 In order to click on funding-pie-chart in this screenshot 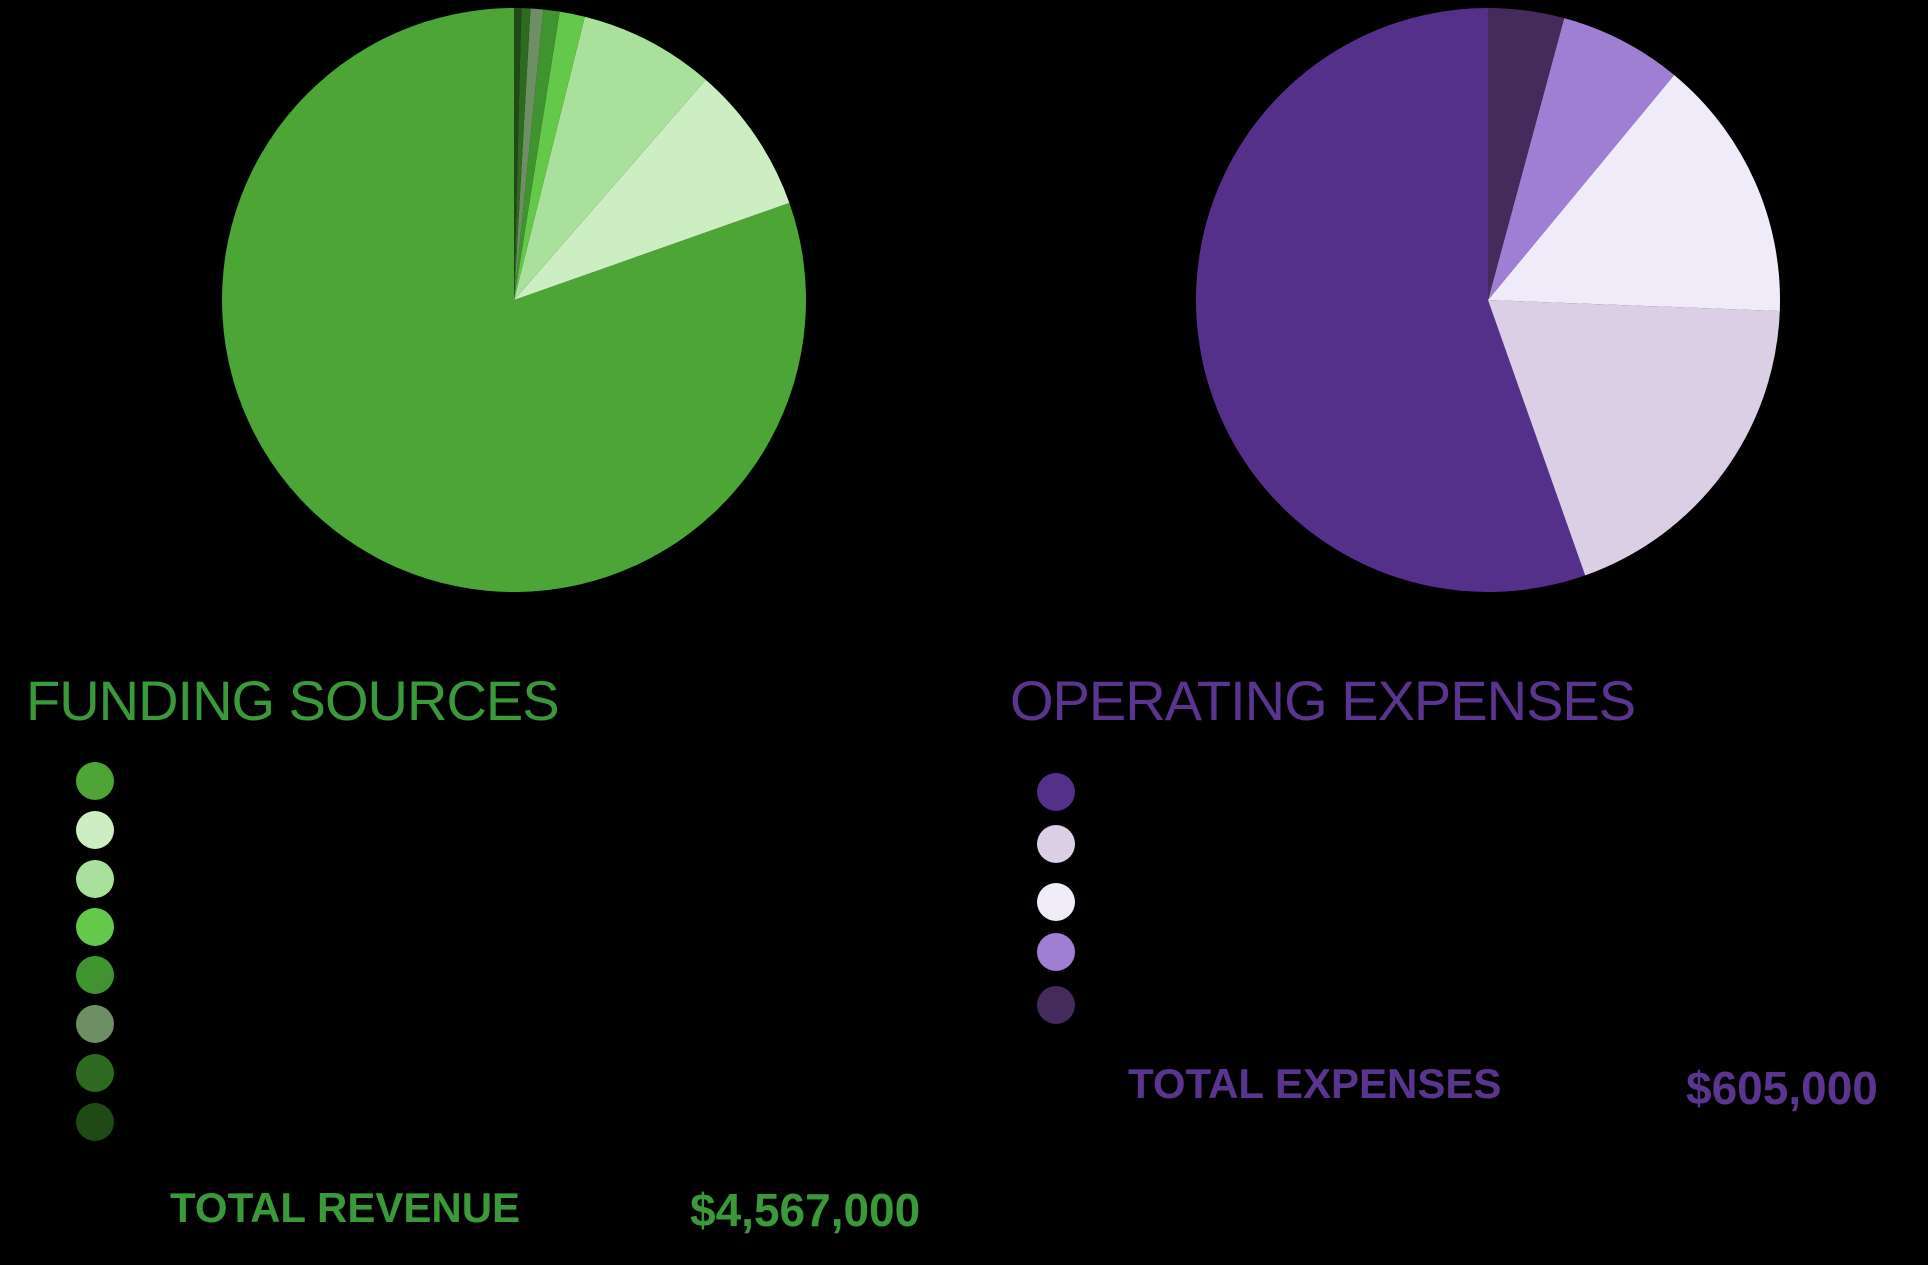, I will do `click(513, 299)`.